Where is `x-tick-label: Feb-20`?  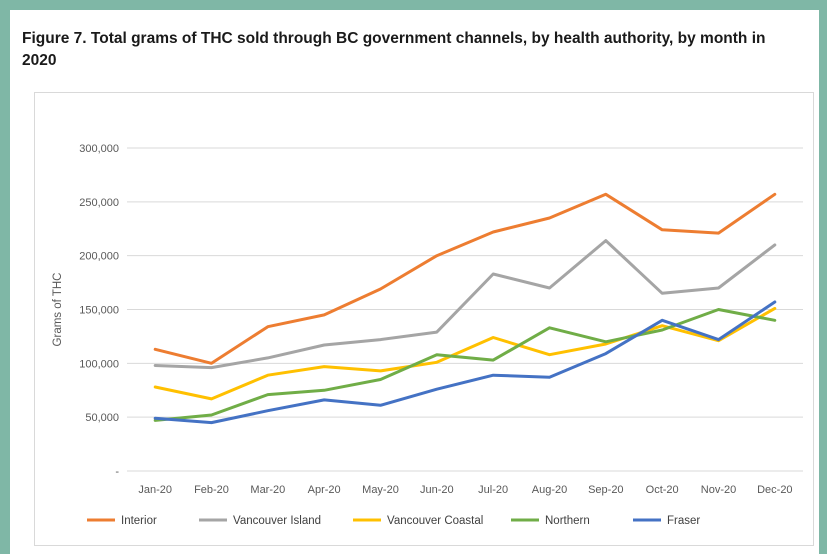
x-tick-label: Feb-20 is located at coordinates (211, 490).